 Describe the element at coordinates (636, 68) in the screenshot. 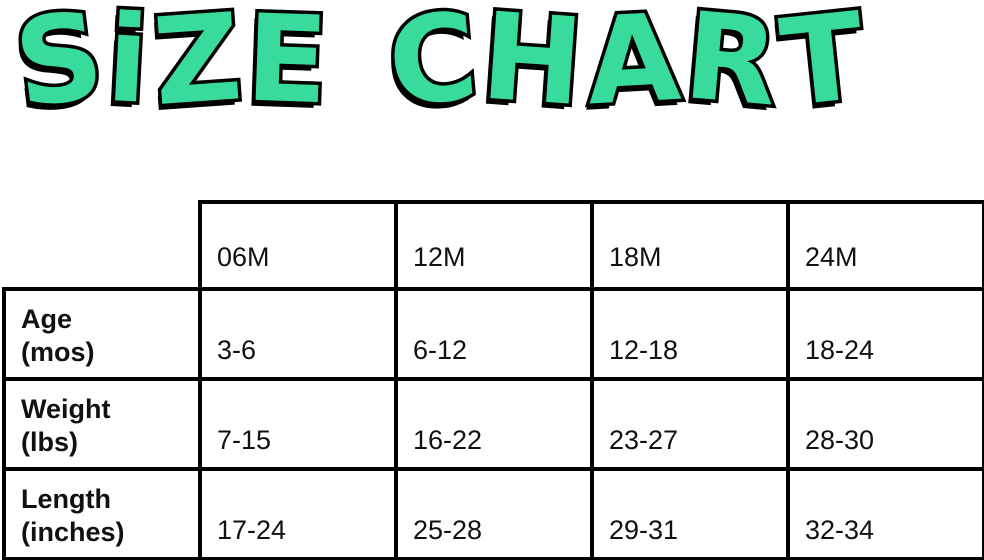

I see `title-letter: A` at that location.